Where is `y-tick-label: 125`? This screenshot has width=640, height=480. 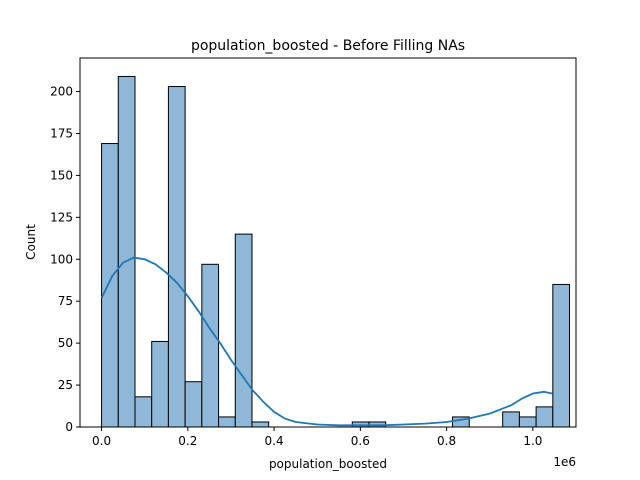
y-tick-label: 125 is located at coordinates (61, 217).